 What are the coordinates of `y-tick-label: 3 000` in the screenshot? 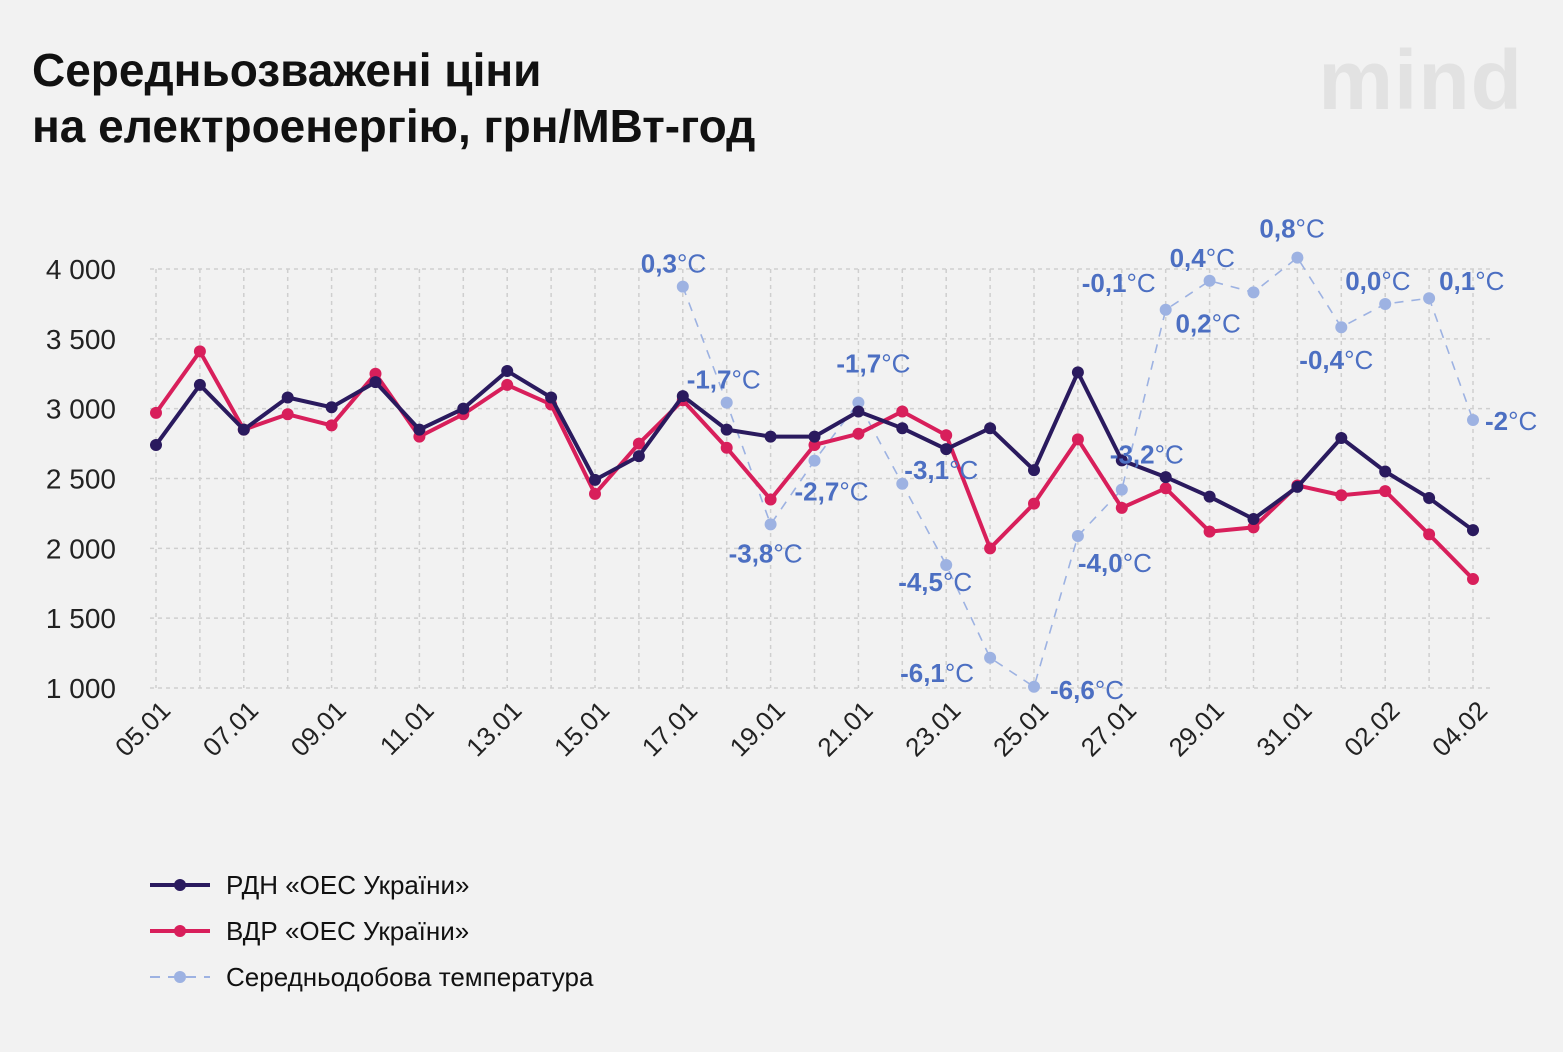 It's located at (81, 409).